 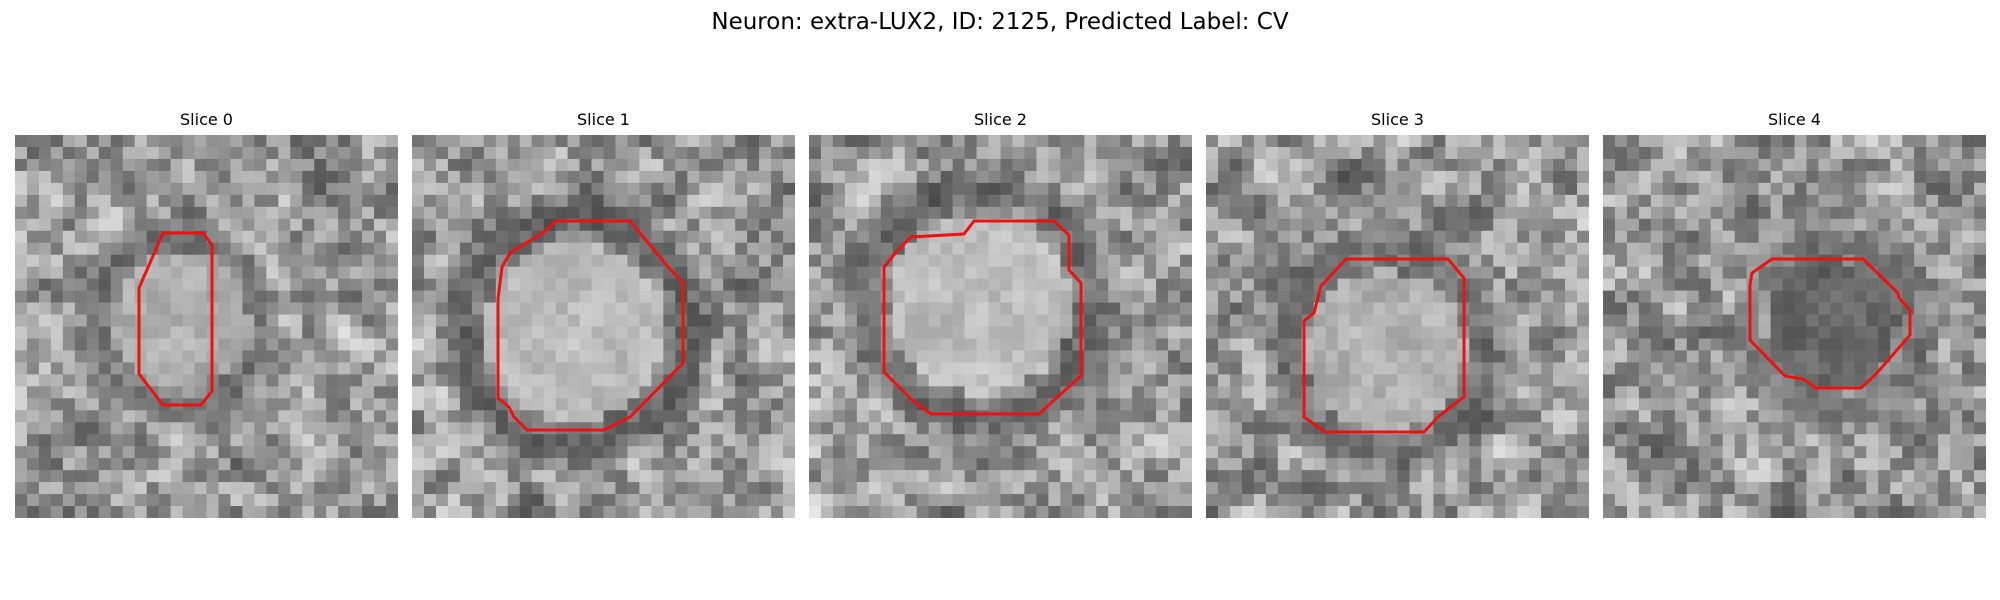 I want to click on slice-title: Slice 2, so click(x=1000, y=119).